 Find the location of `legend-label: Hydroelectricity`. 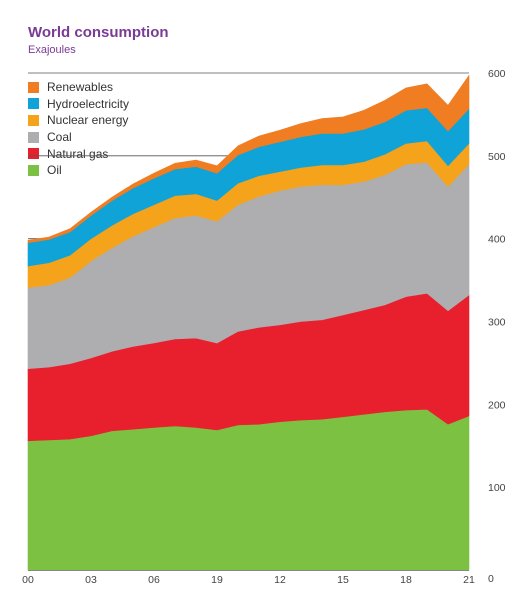

legend-label: Hydroelectricity is located at coordinates (88, 103).